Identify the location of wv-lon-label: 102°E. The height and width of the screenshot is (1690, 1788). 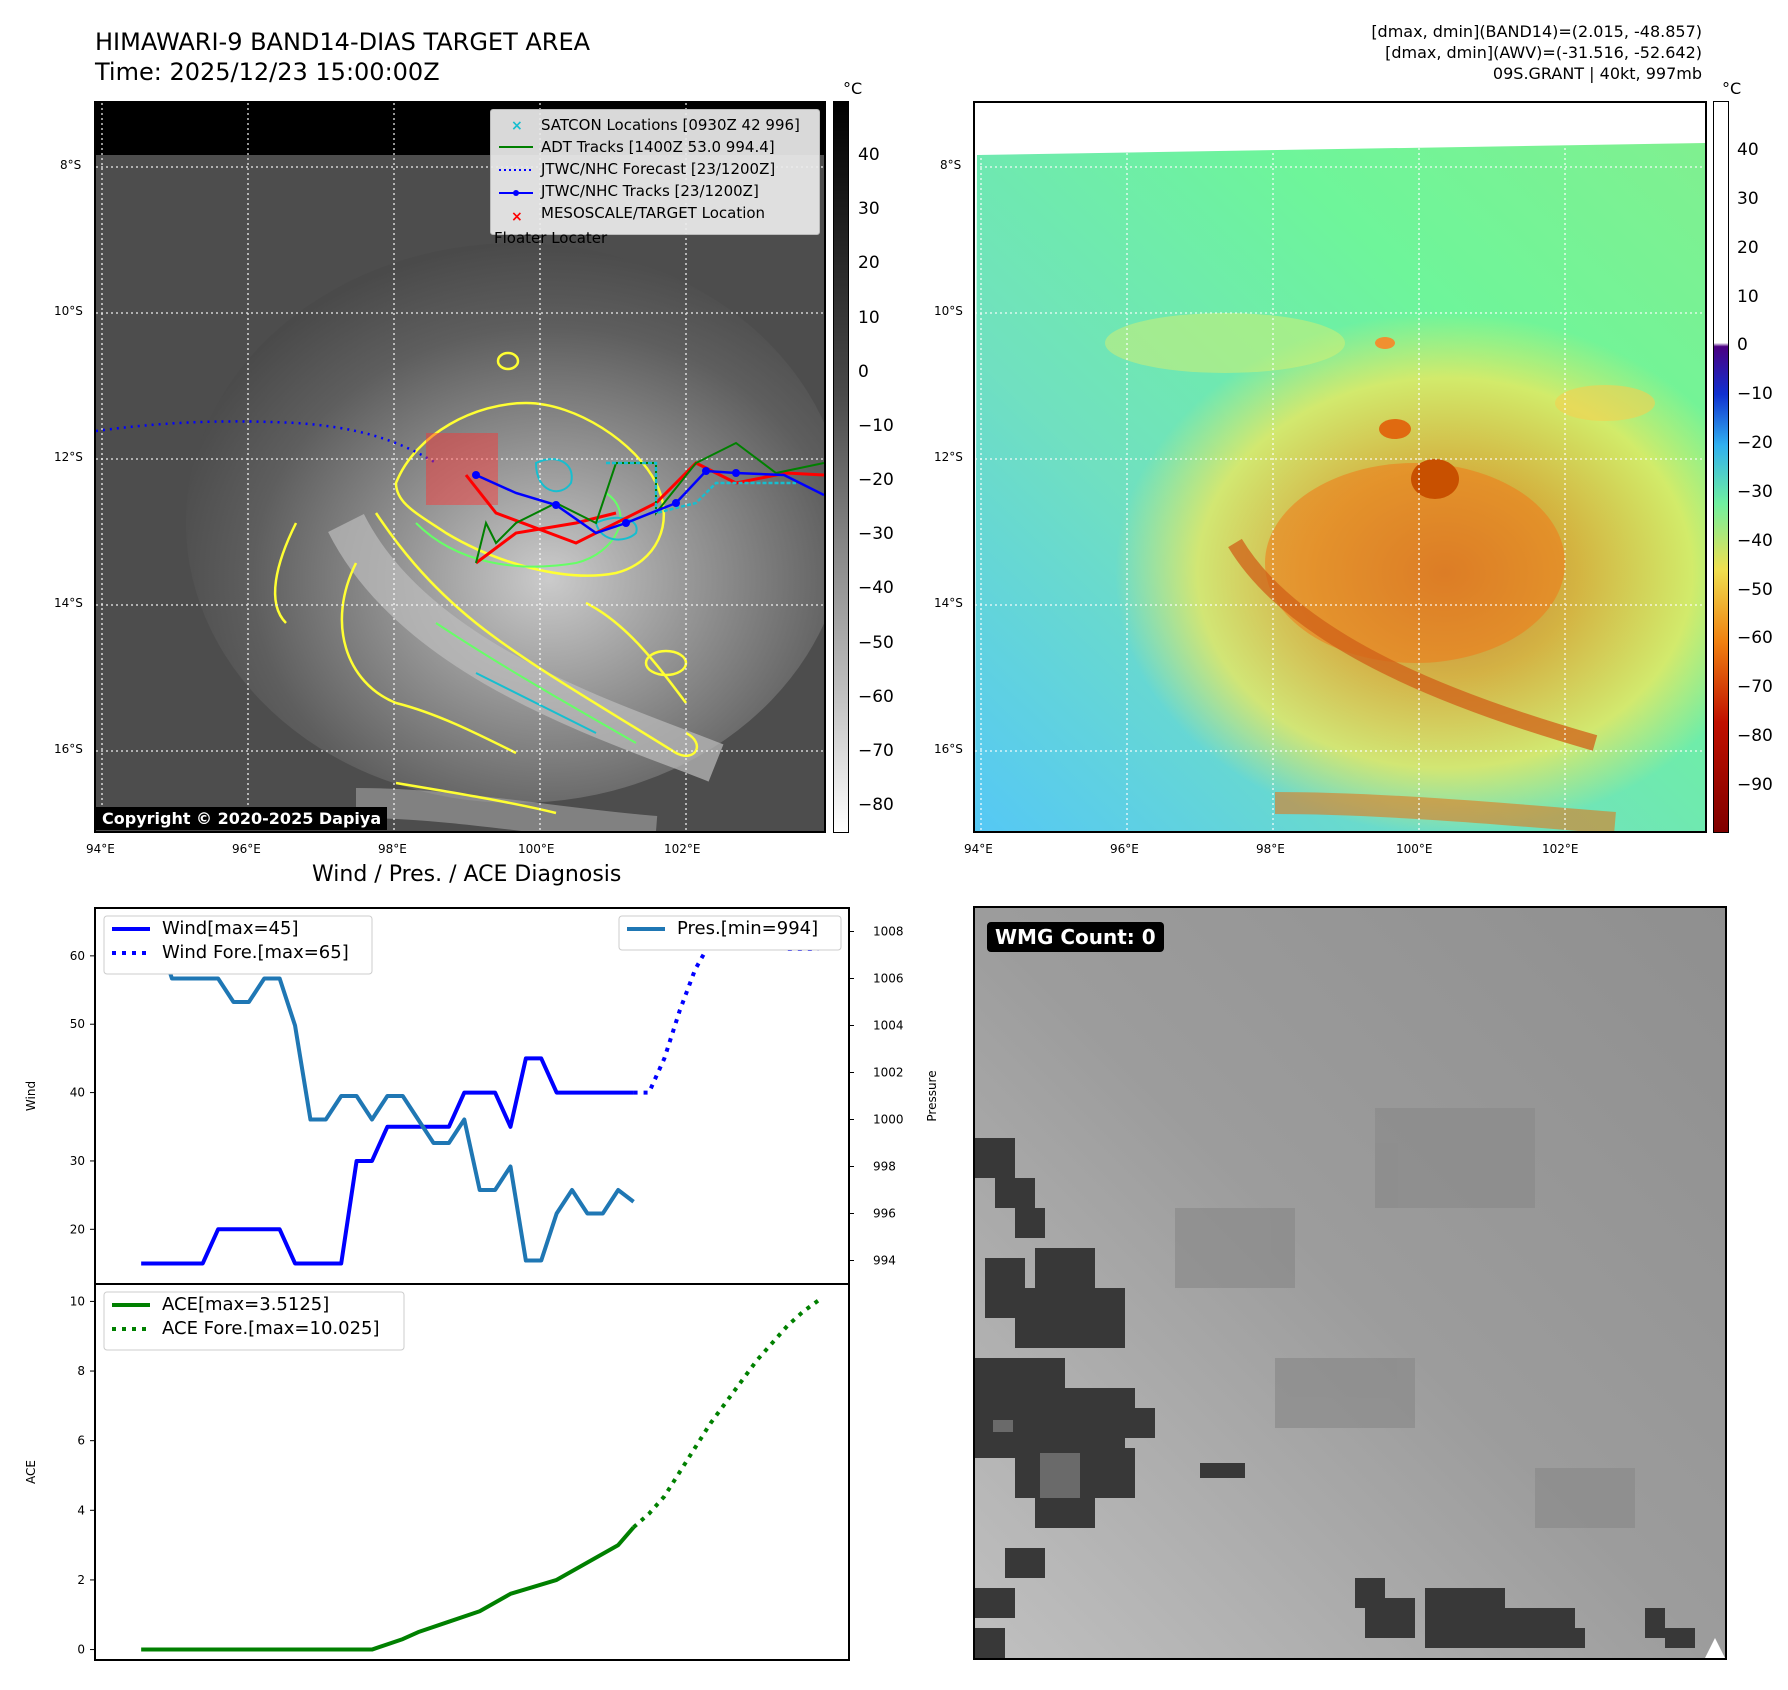
(1560, 849).